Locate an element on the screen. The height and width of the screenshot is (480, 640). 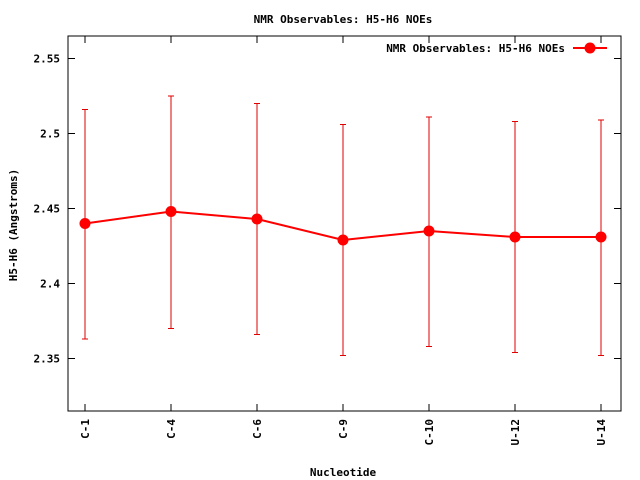
x-axis-label: Nucleotide is located at coordinates (343, 472).